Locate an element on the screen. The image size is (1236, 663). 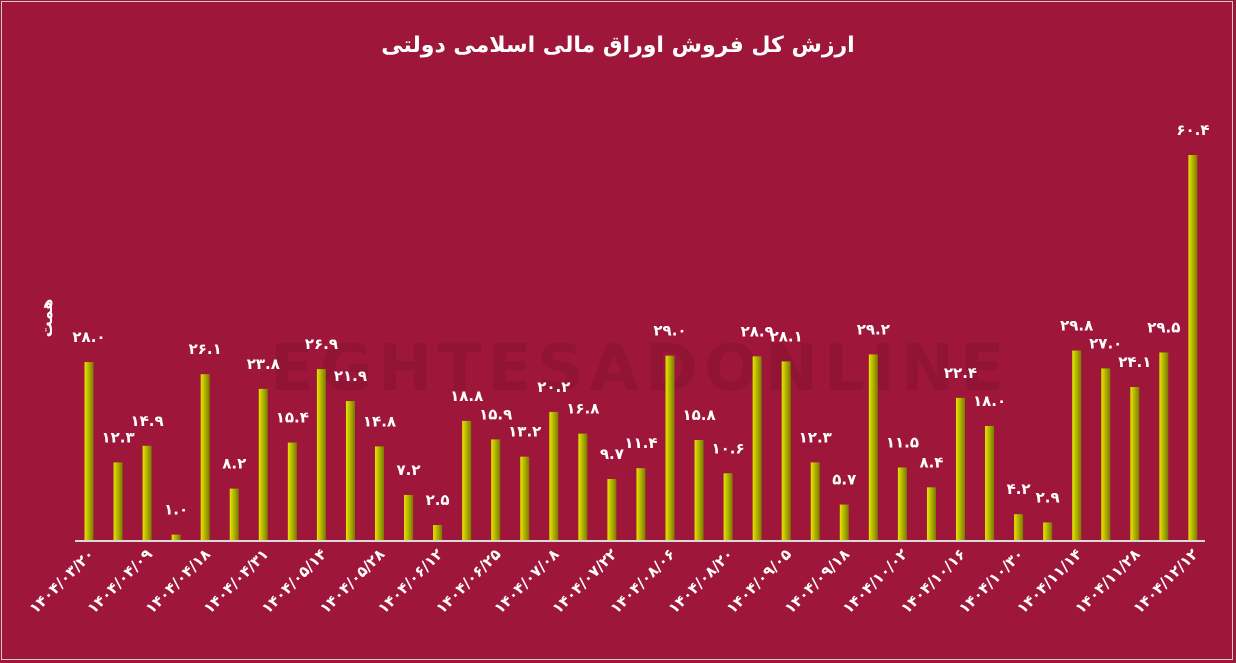
data-label: ۲.۹ is located at coordinates (1048, 497).